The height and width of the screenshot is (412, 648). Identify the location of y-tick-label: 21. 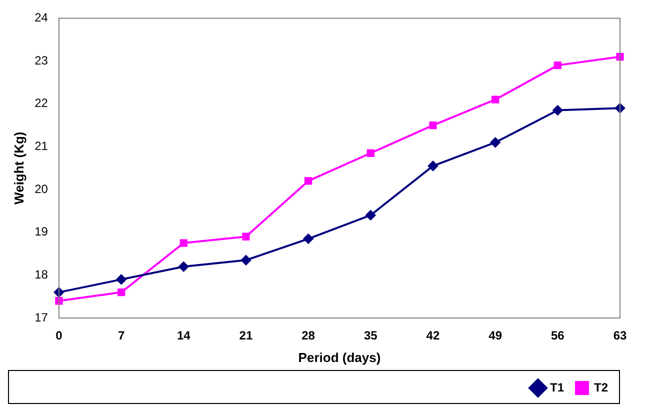
(41, 146).